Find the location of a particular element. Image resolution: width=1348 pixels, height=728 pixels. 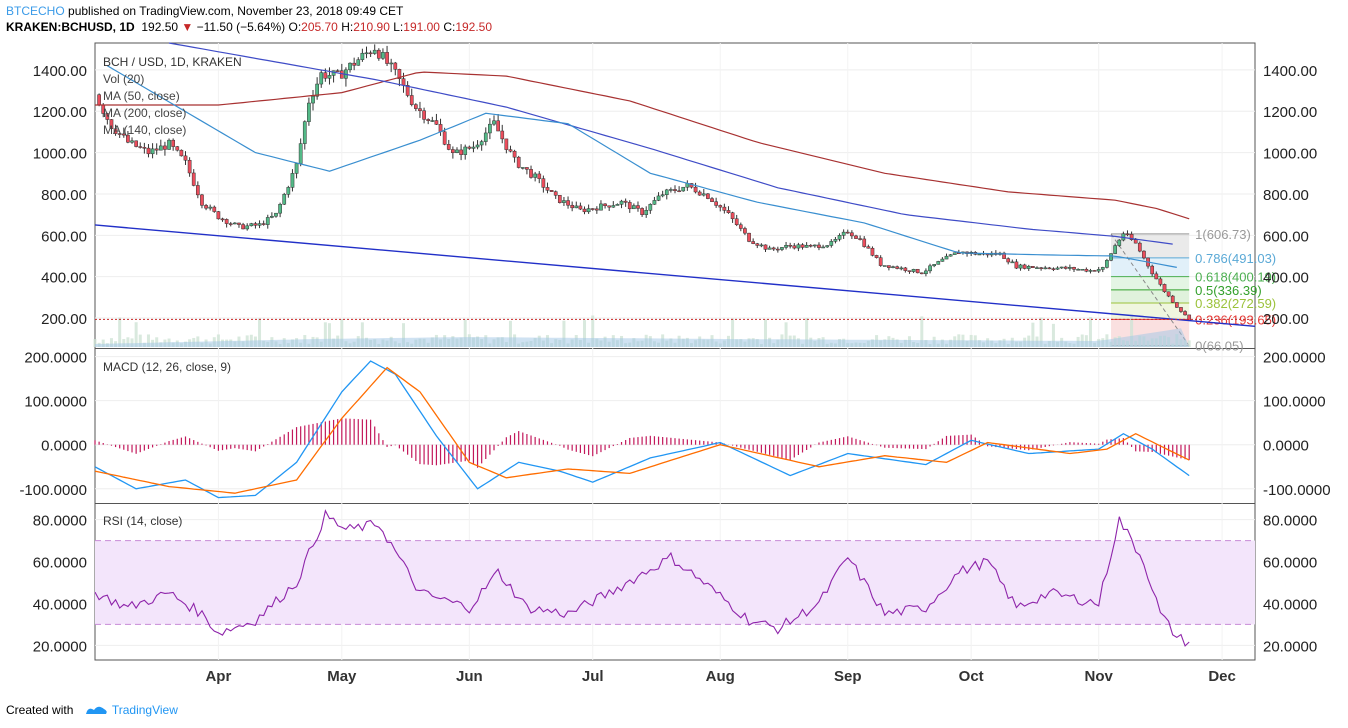

price-tick-right: 800.00 is located at coordinates (1286, 195).